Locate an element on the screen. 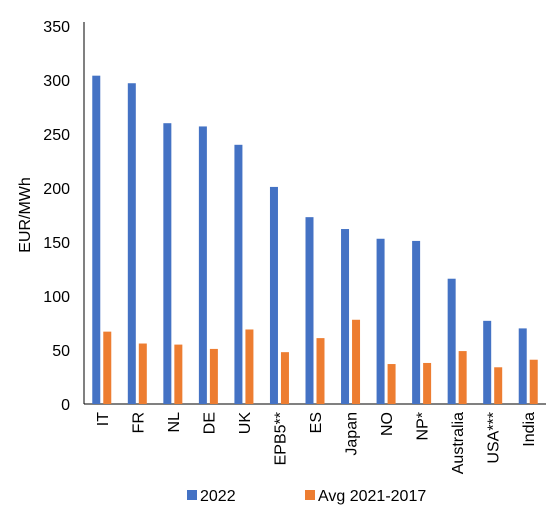 This screenshot has height=511, width=548. bar-series-2022-de is located at coordinates (202, 265).